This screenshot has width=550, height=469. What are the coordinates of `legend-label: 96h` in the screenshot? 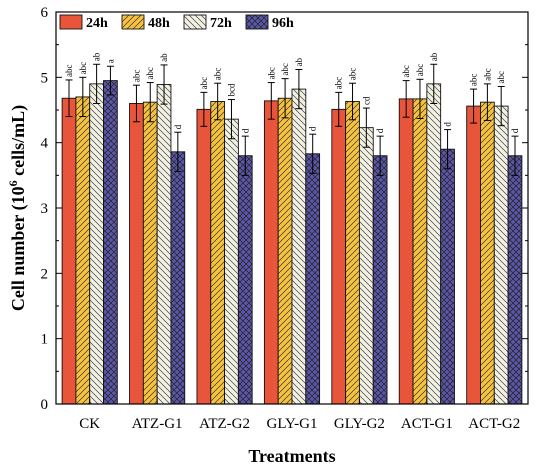 It's located at (283, 23).